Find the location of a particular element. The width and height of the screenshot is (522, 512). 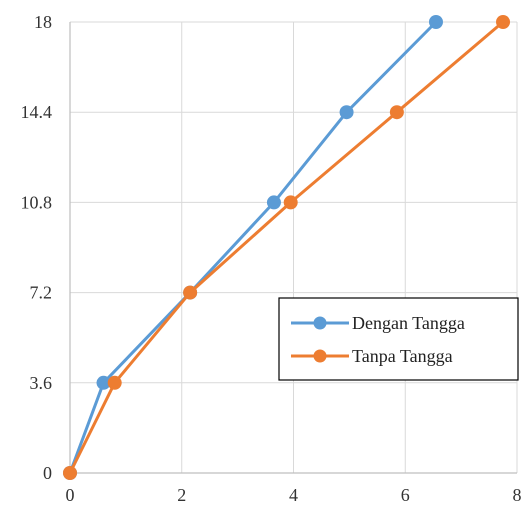

y-tick-label: 7.2 is located at coordinates (41, 293).